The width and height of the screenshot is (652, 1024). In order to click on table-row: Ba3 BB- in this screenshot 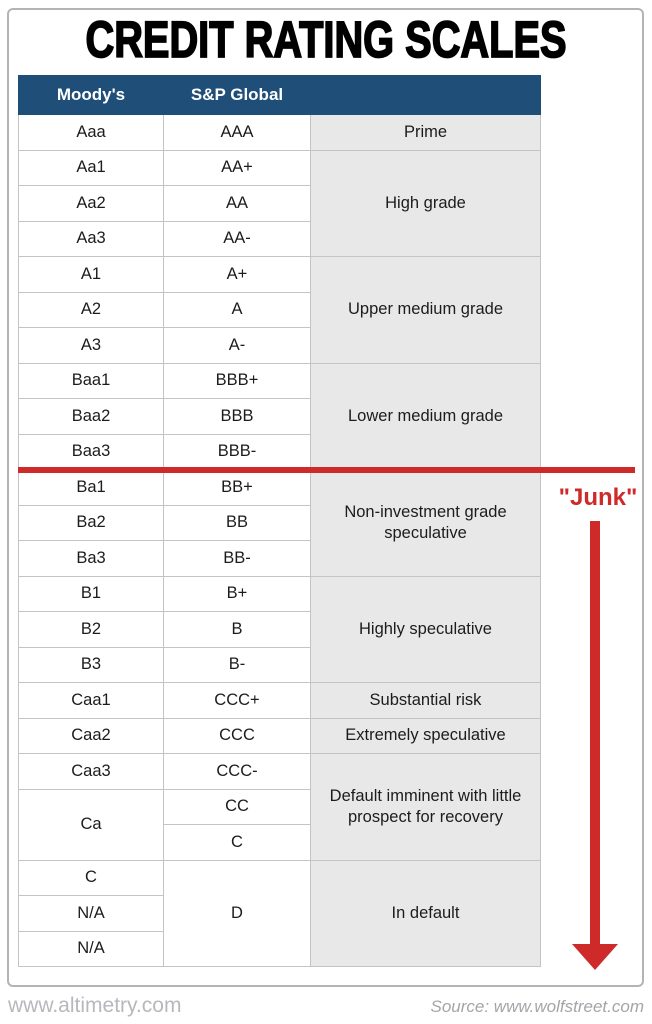, I will do `click(279, 558)`.